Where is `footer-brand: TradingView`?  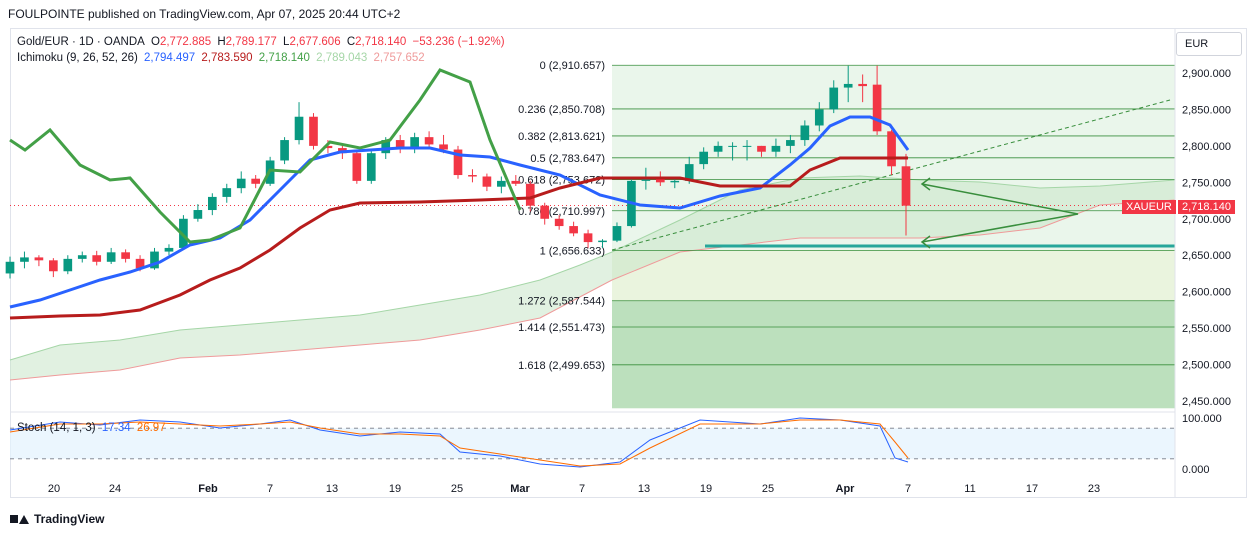
footer-brand: TradingView is located at coordinates (57, 519).